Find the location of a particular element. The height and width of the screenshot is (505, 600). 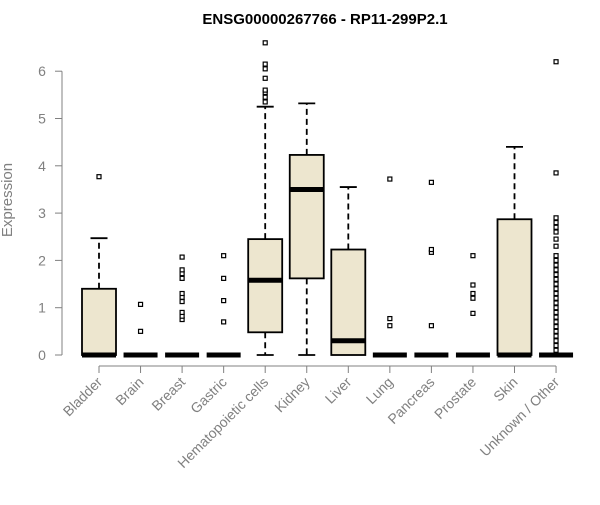

x-tick-label: Kidney is located at coordinates (292, 395).